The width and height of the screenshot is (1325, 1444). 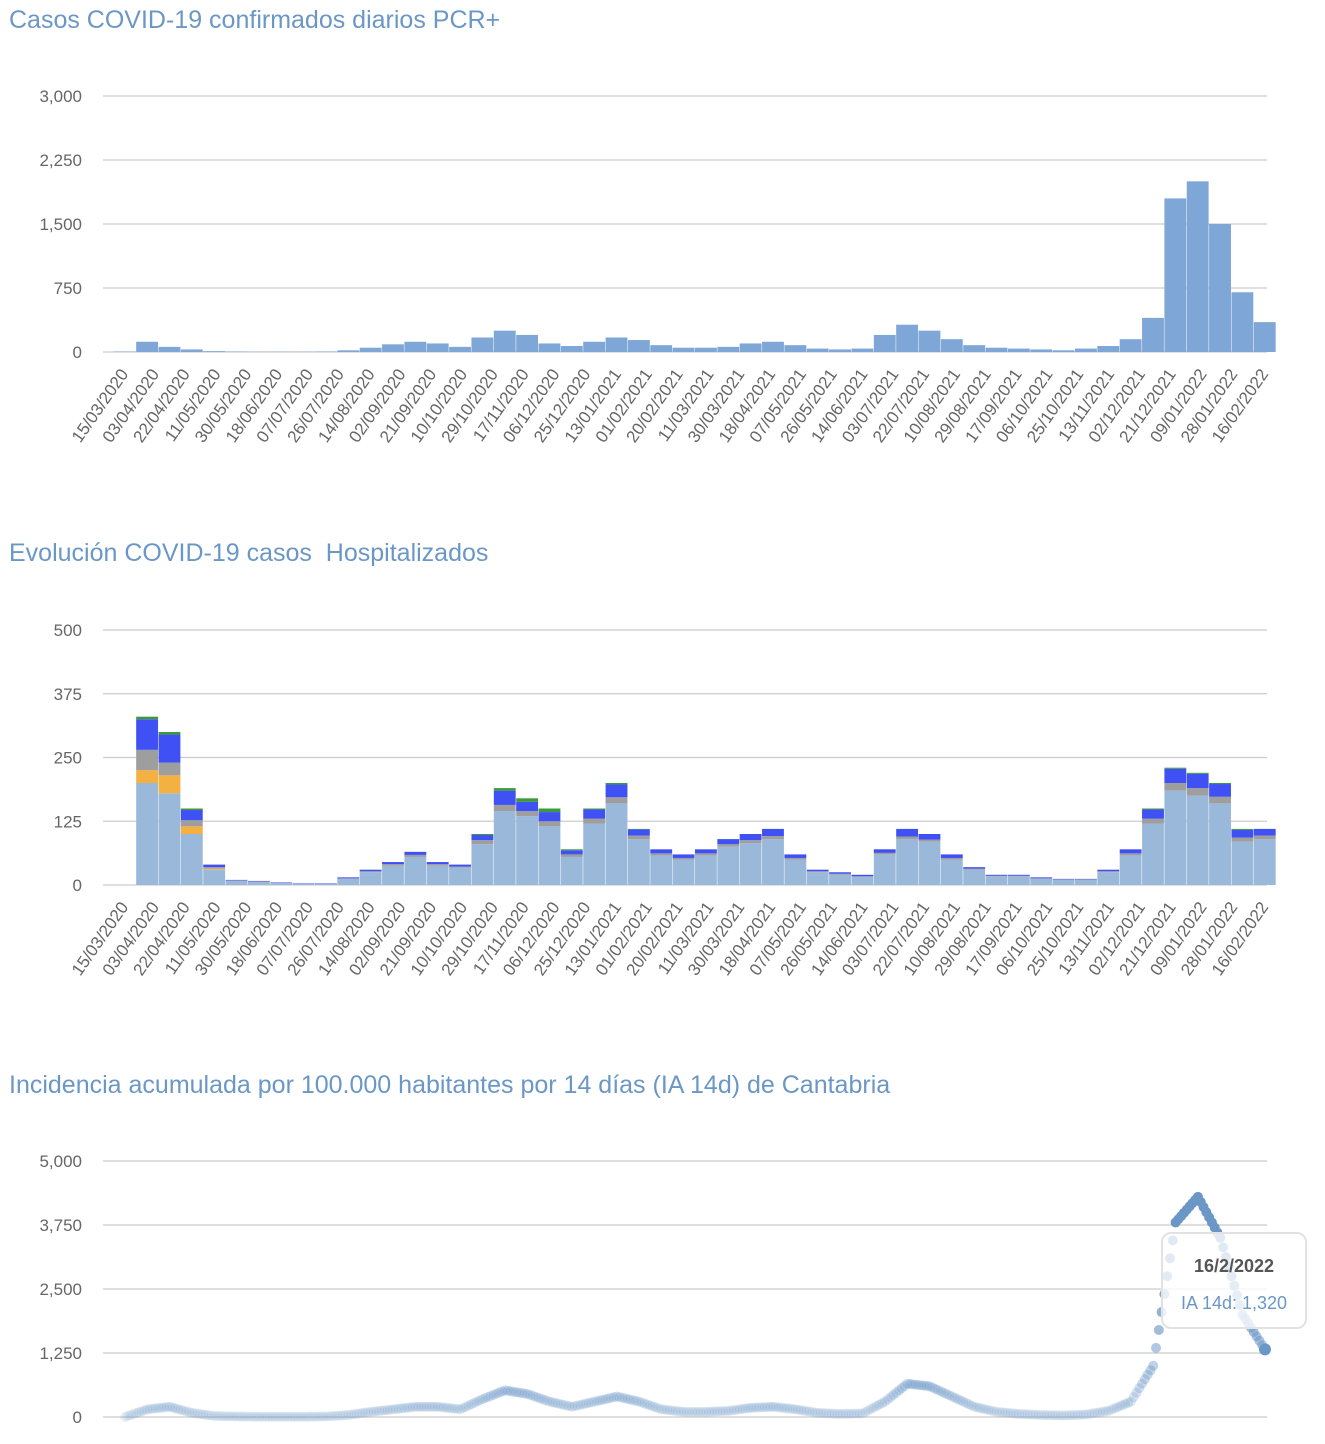 What do you see at coordinates (1234, 1303) in the screenshot?
I see `tooltip-value: IA 14d: 1,320` at bounding box center [1234, 1303].